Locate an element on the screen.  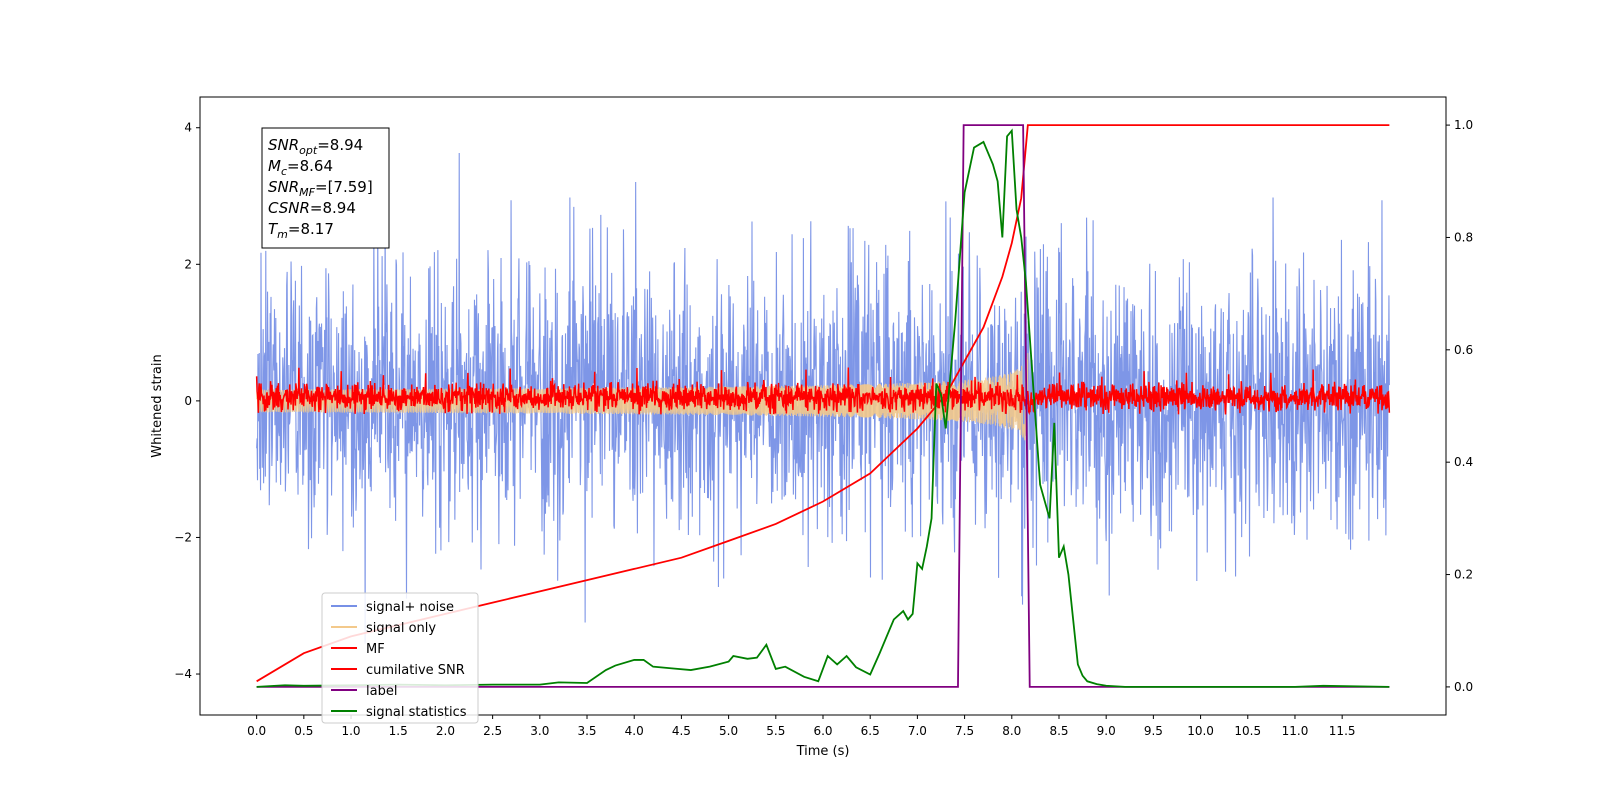
legend-label: signal+ noise is located at coordinates (410, 607).